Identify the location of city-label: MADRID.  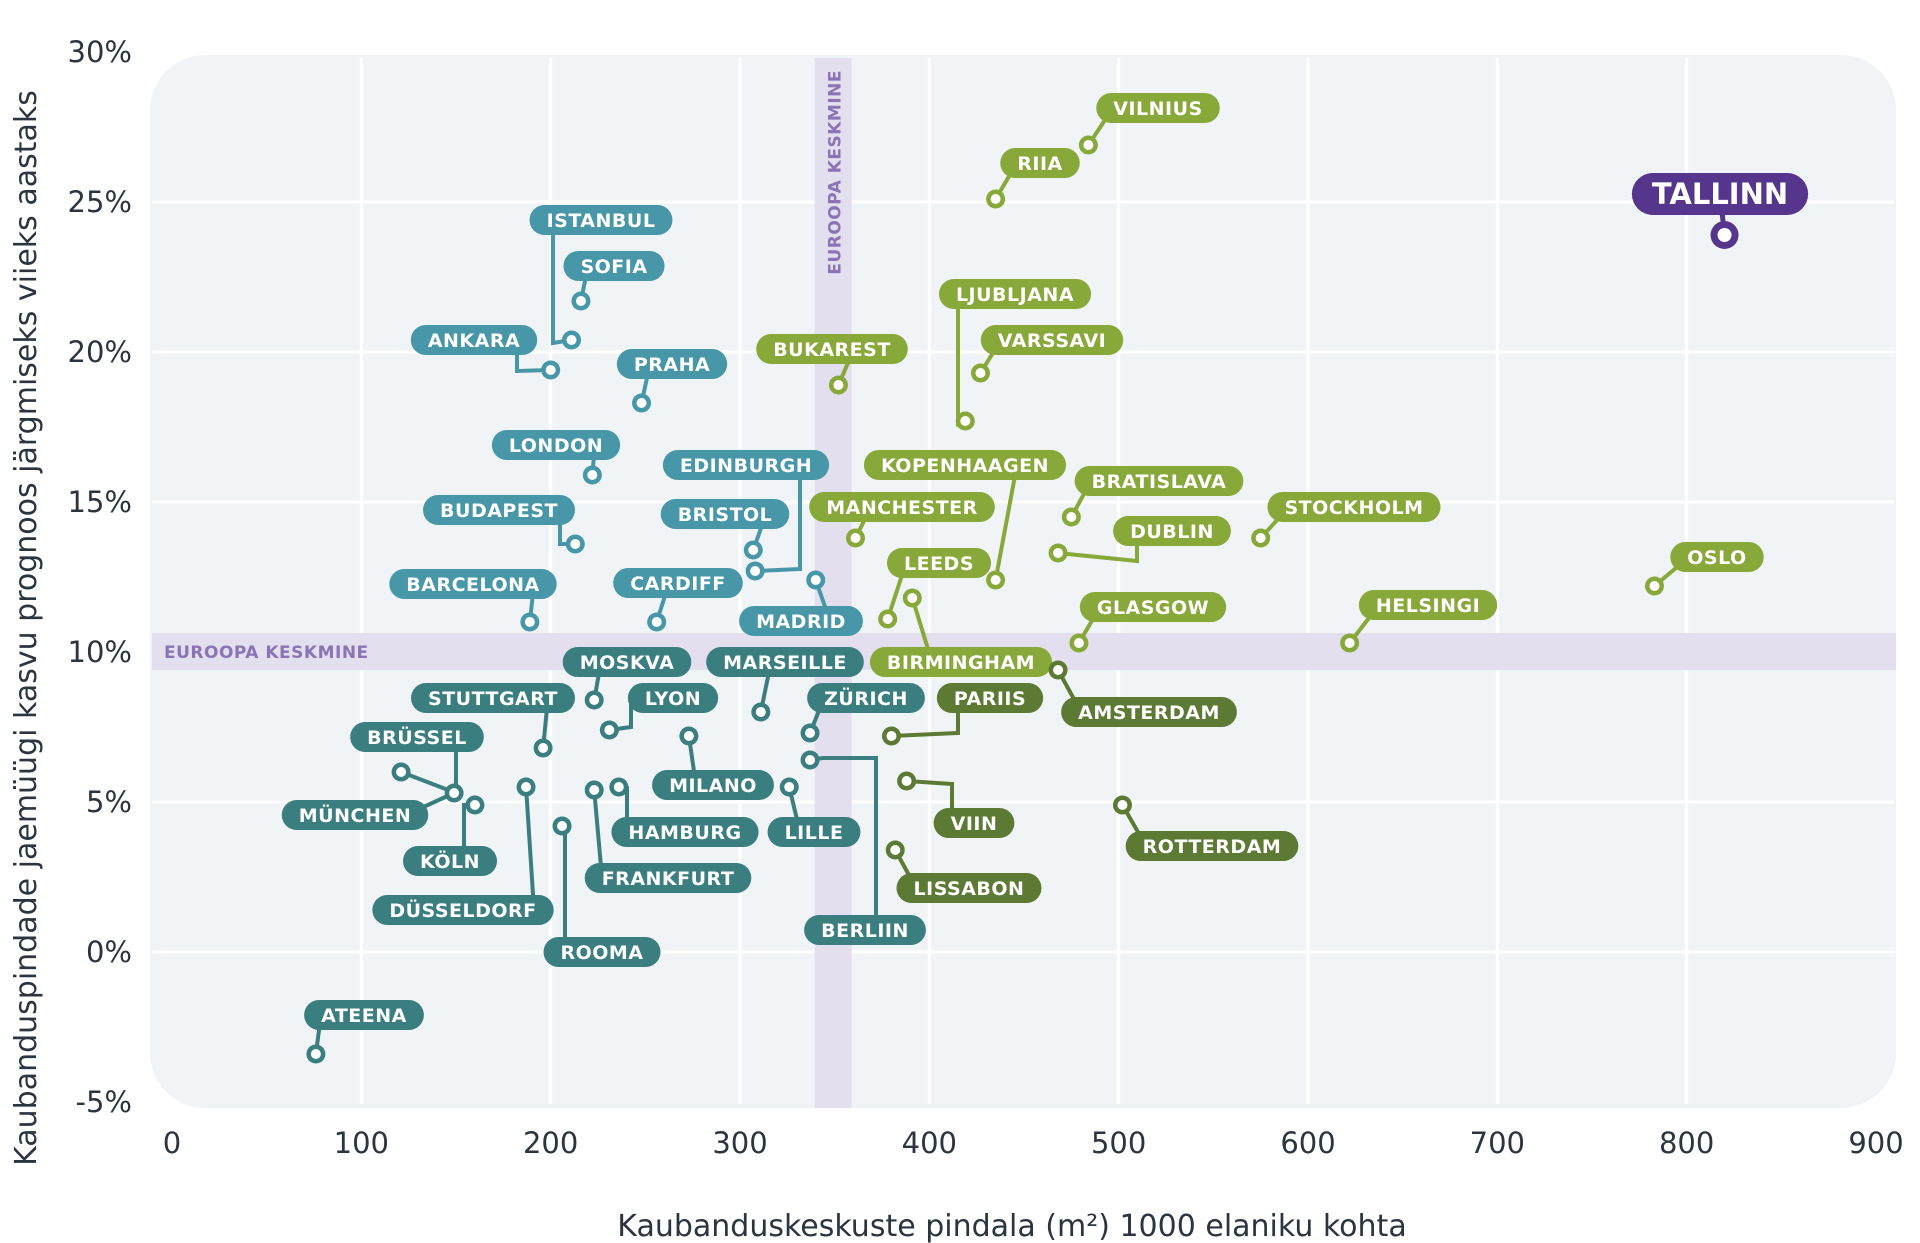
(801, 622).